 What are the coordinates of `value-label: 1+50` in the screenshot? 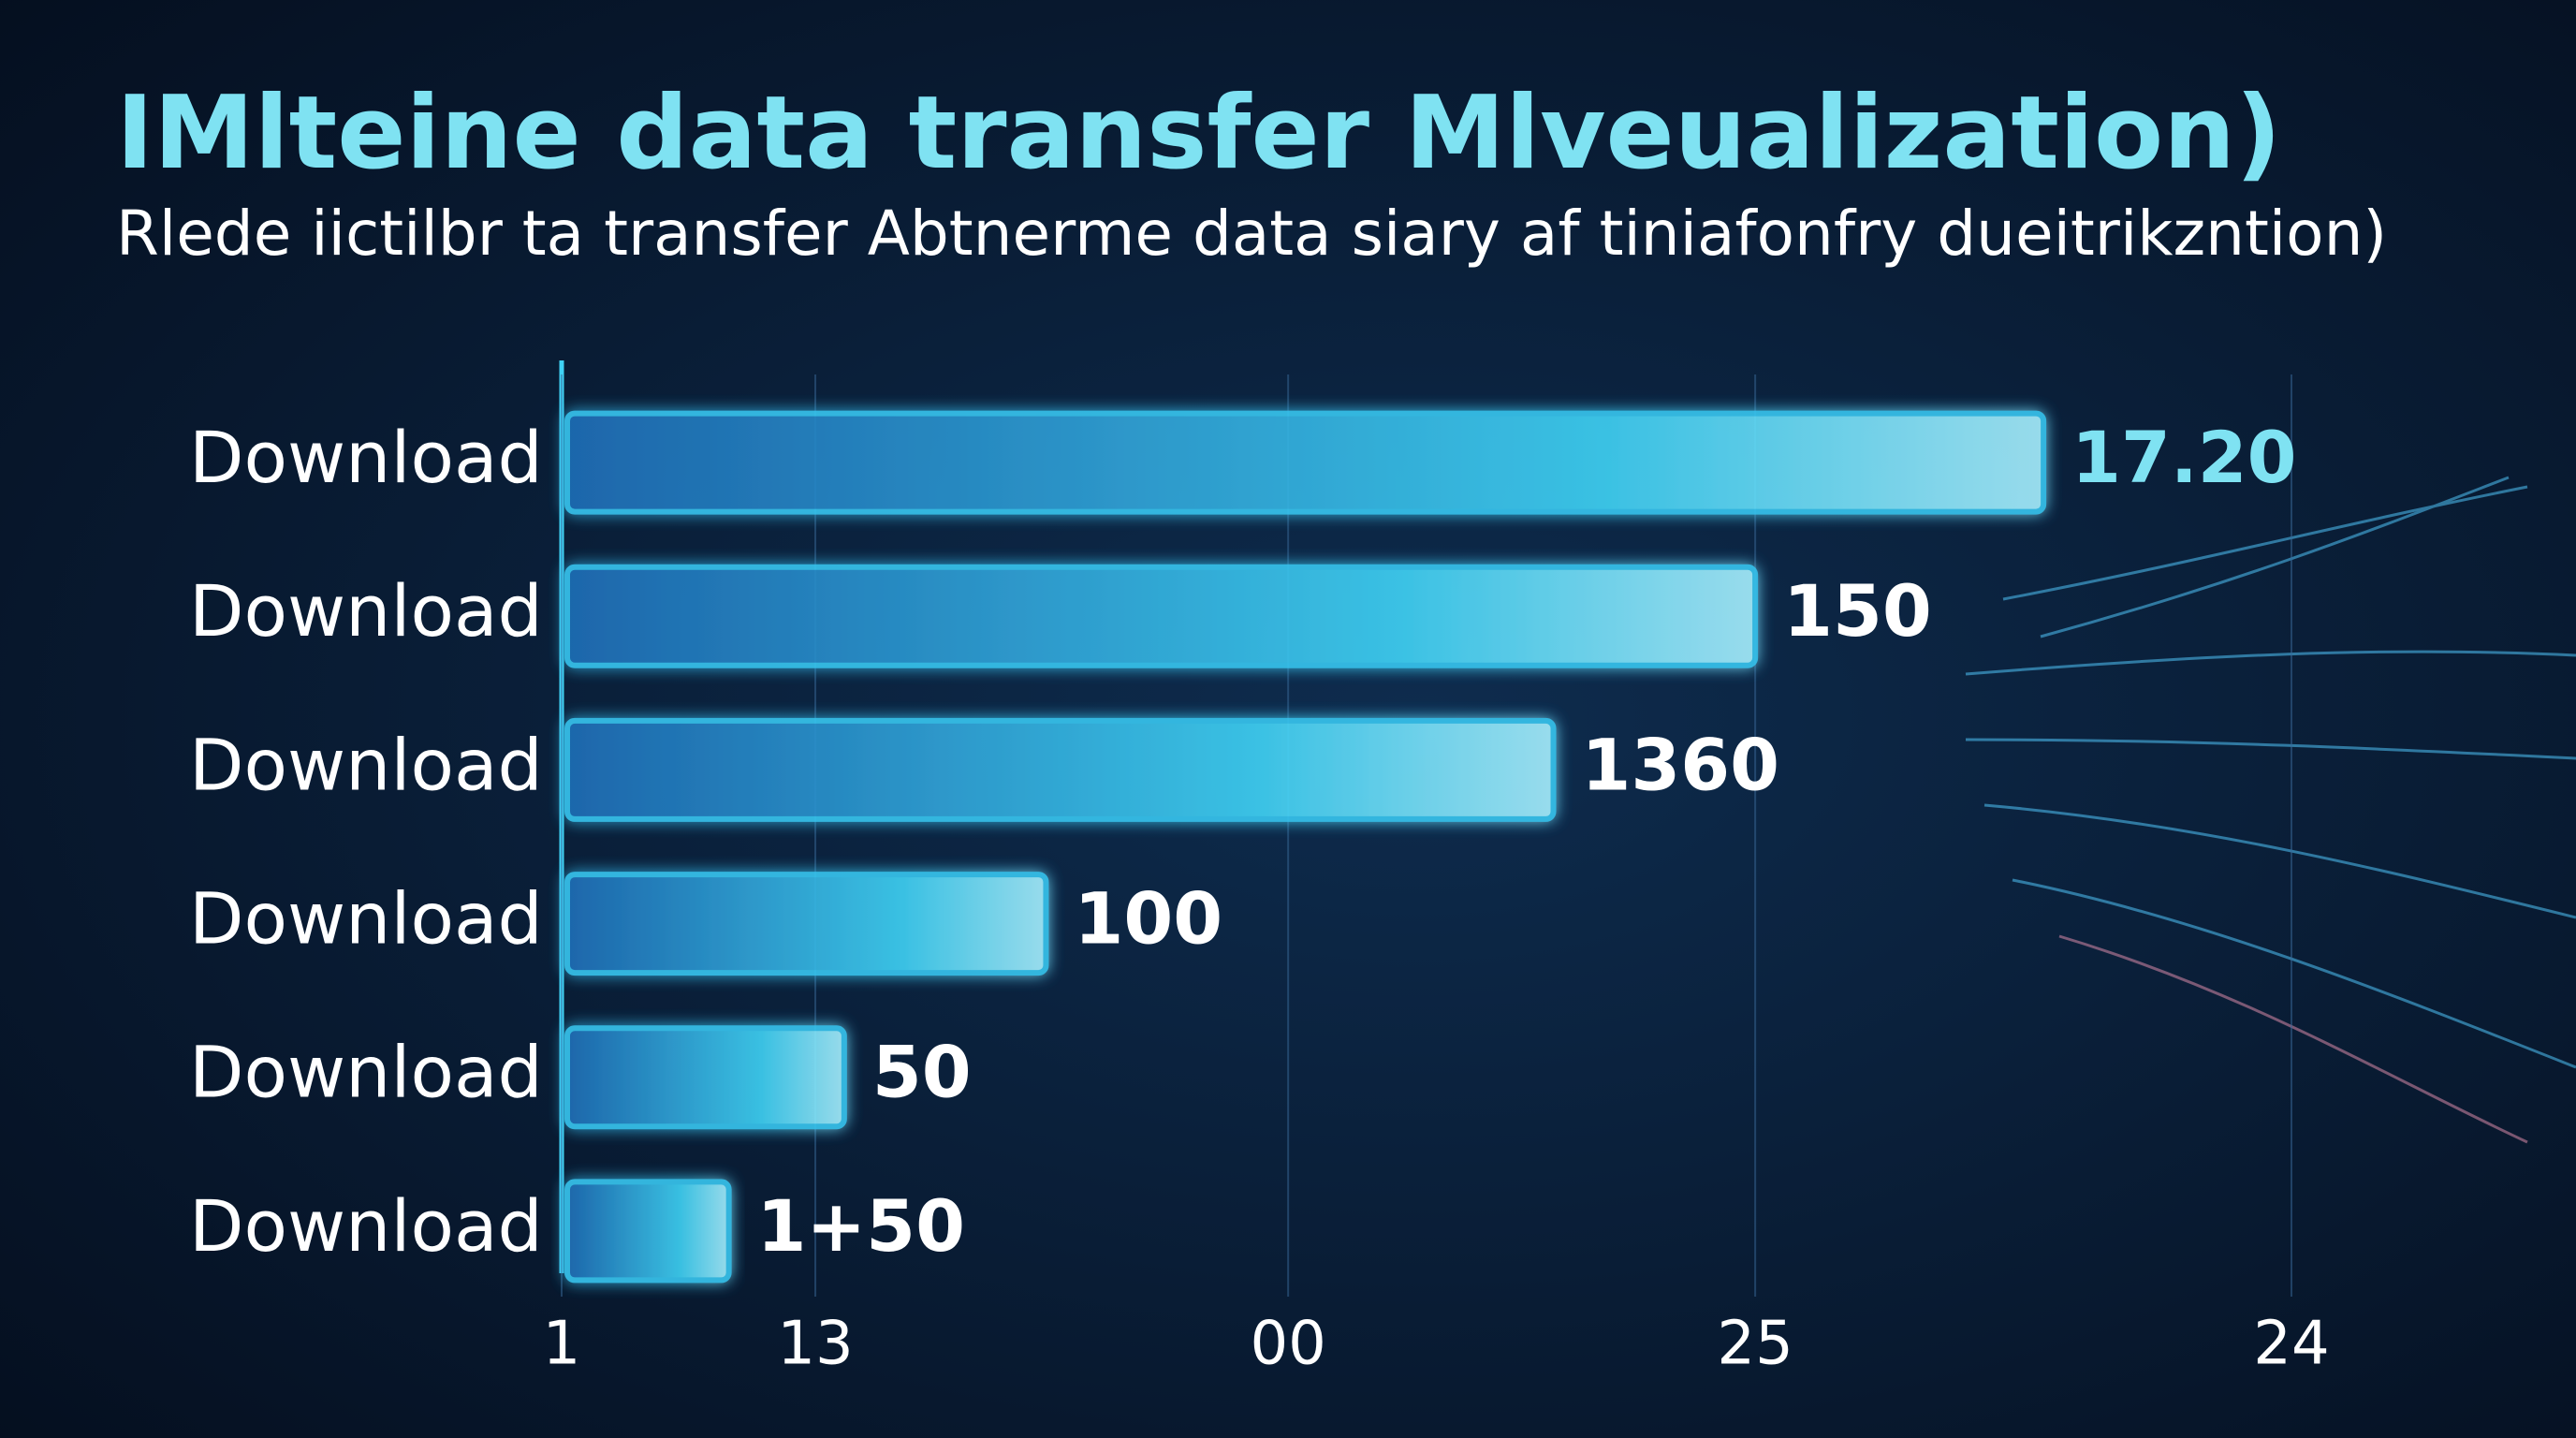 It's located at (861, 1226).